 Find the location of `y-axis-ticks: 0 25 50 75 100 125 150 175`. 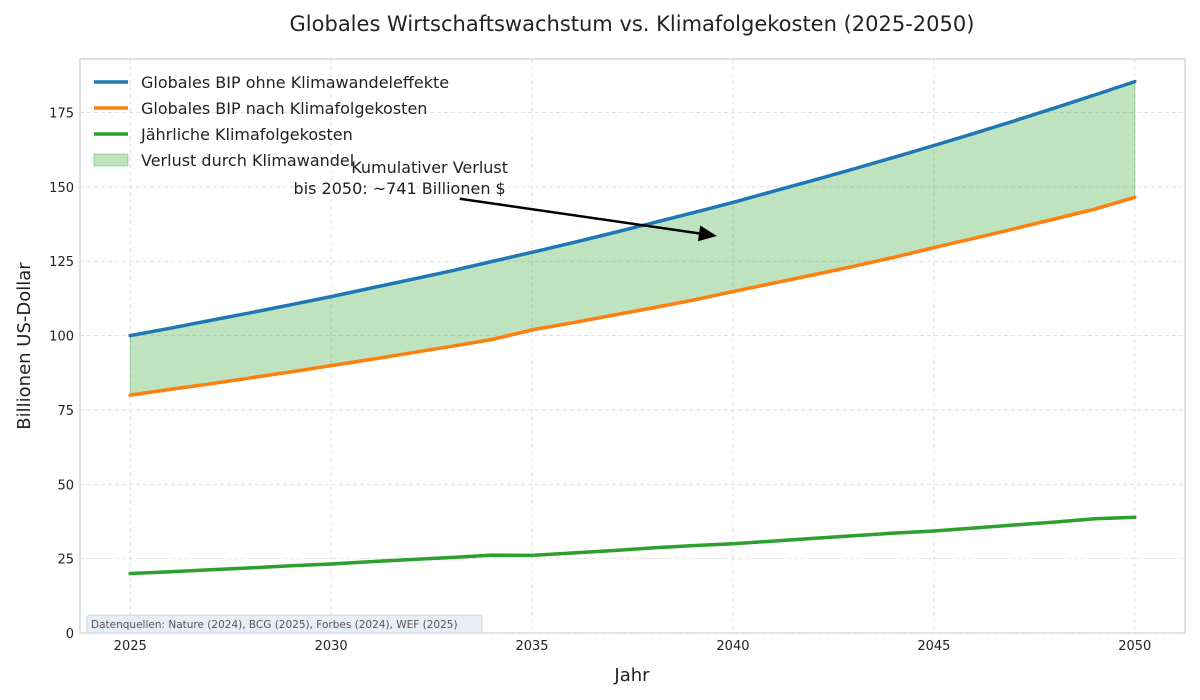

y-axis-ticks: 0 25 50 75 100 125 150 175 is located at coordinates (61, 374).